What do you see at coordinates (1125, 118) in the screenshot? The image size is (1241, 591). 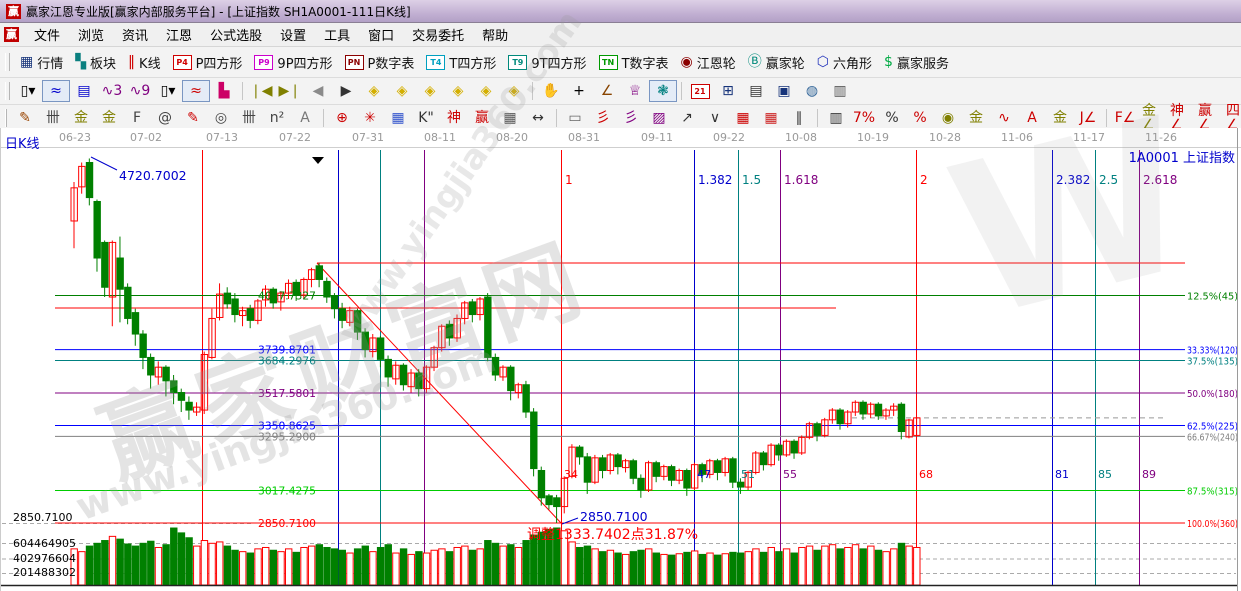 I see `tool-icon-f-angle: F∠` at bounding box center [1125, 118].